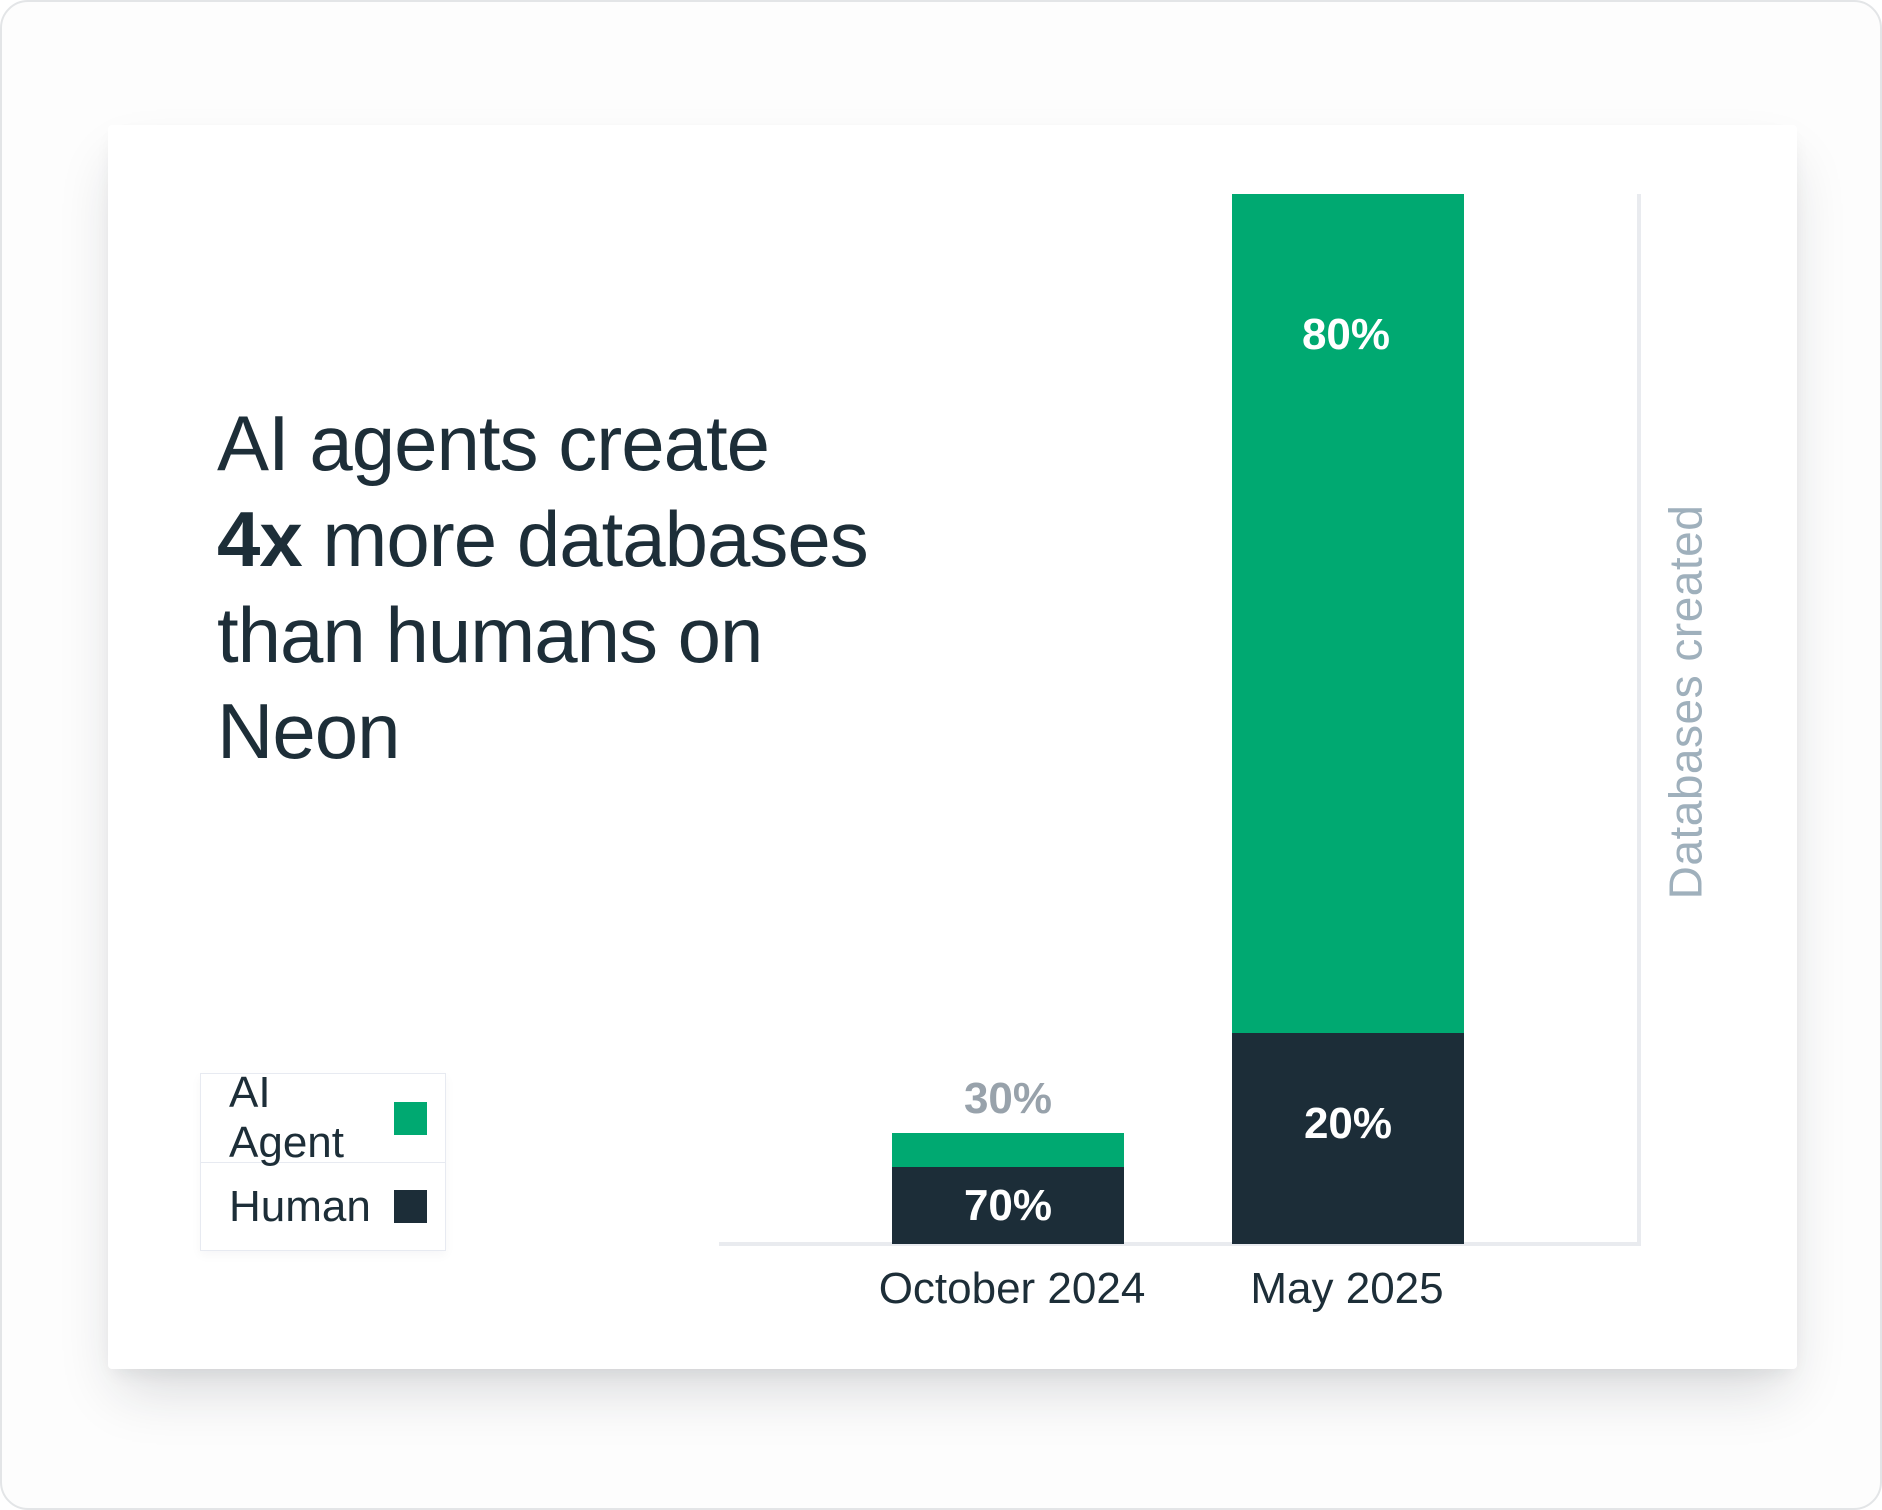 The width and height of the screenshot is (1882, 1510). What do you see at coordinates (1348, 1123) in the screenshot?
I see `value-label-may-human: 20%` at bounding box center [1348, 1123].